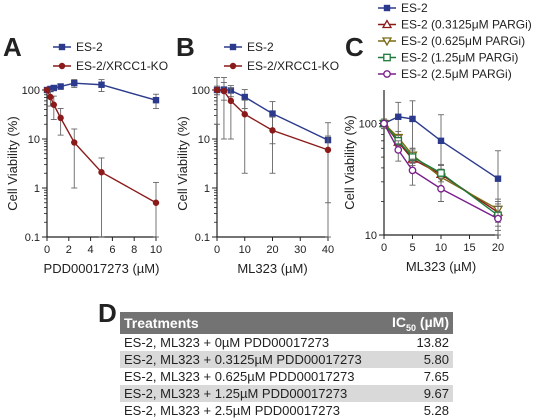 This screenshot has height=419, width=550. I want to click on panel-b-legend-label: ES-2, so click(260, 47).